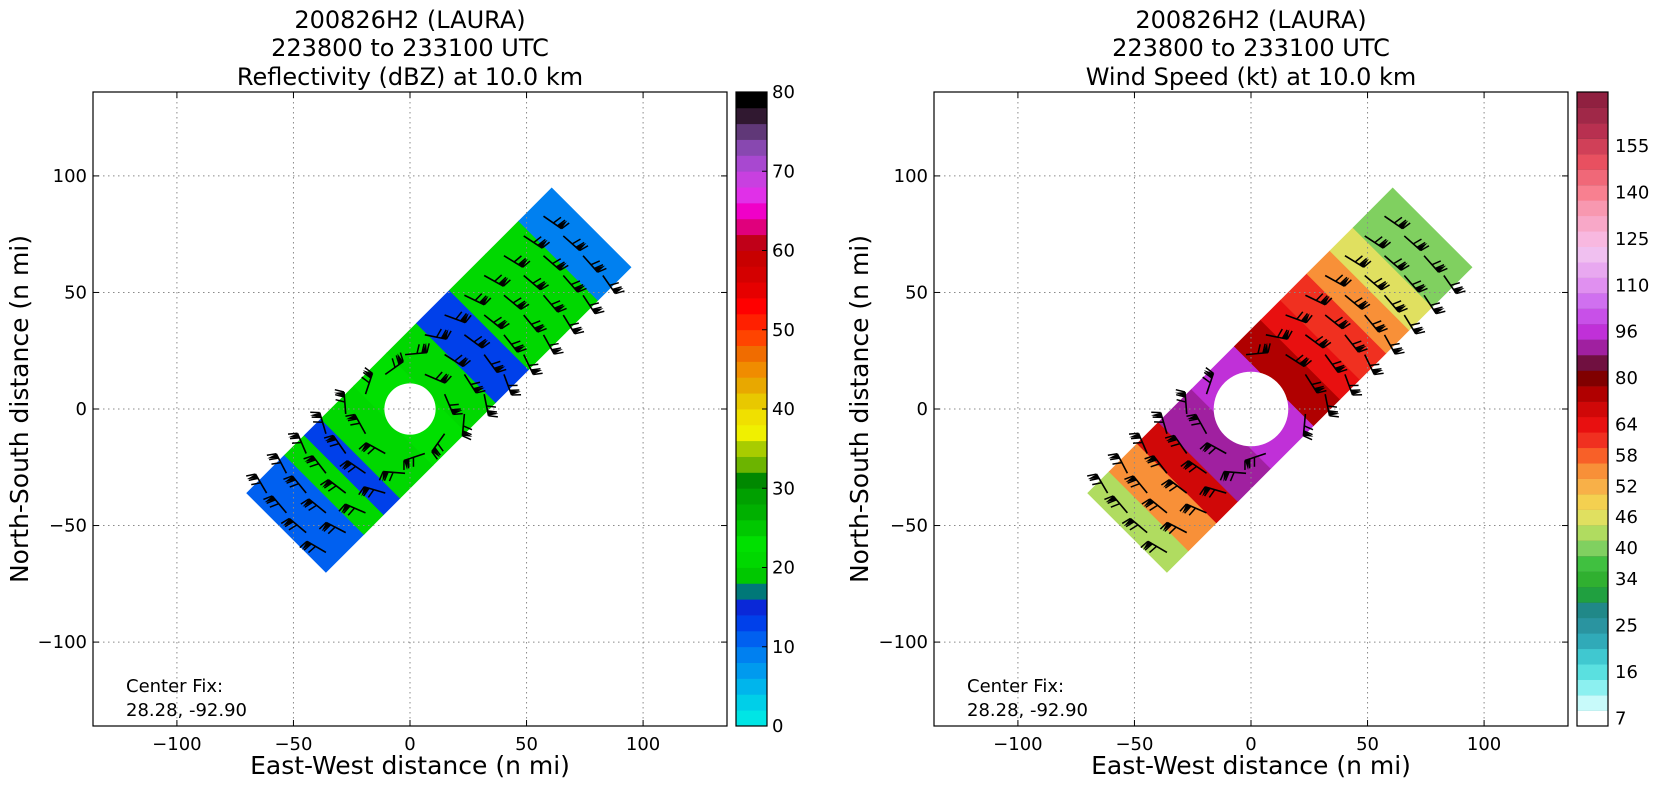 This screenshot has height=787, width=1654. I want to click on storm-eye, so click(1251, 409).